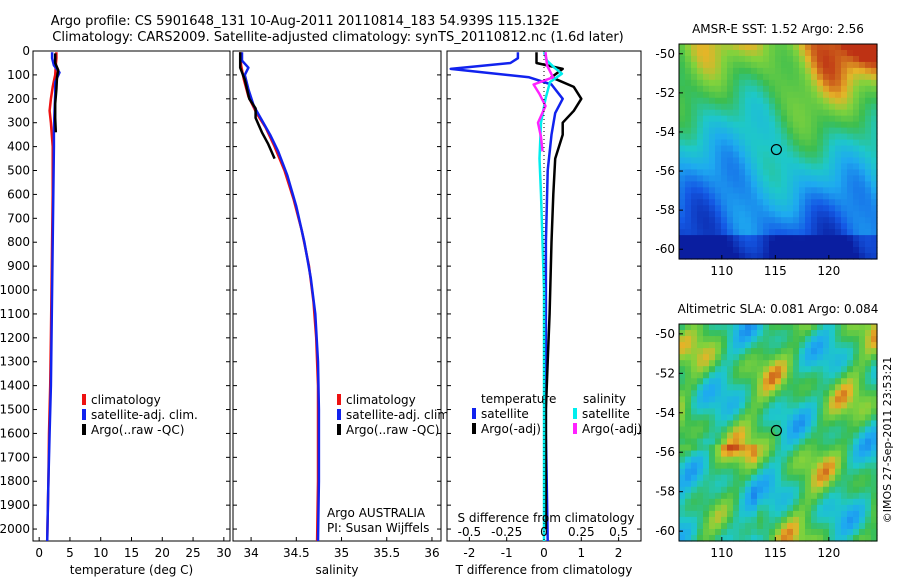 This screenshot has width=900, height=580. Describe the element at coordinates (144, 415) in the screenshot. I see `temperature-legend-label: satellite-adj. clim.` at that location.